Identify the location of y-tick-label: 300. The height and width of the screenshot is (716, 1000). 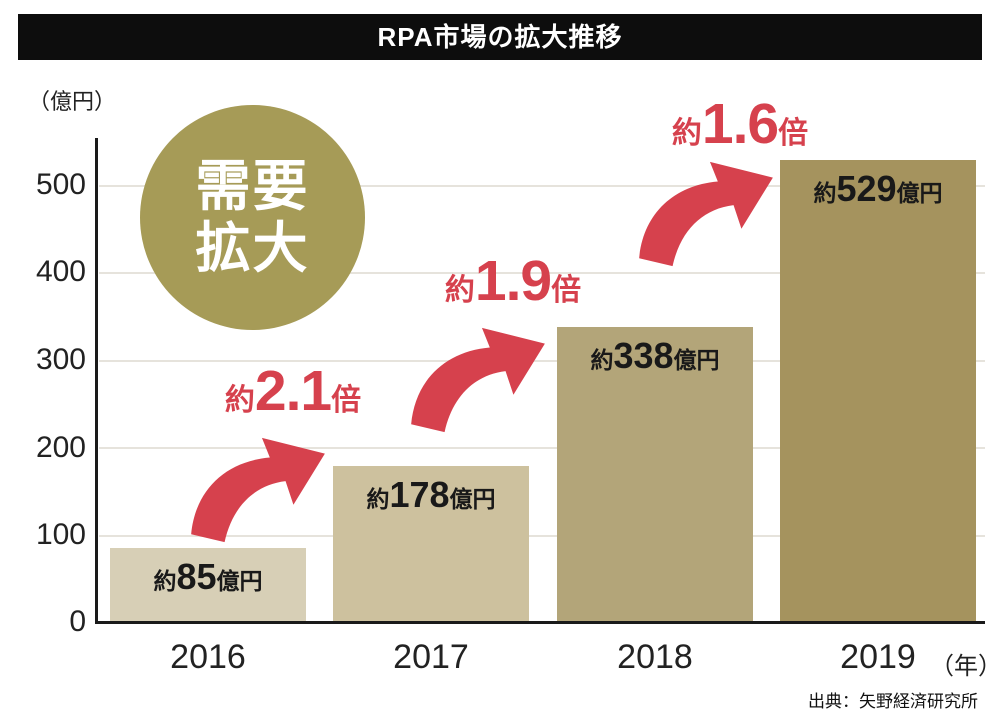
(60, 359).